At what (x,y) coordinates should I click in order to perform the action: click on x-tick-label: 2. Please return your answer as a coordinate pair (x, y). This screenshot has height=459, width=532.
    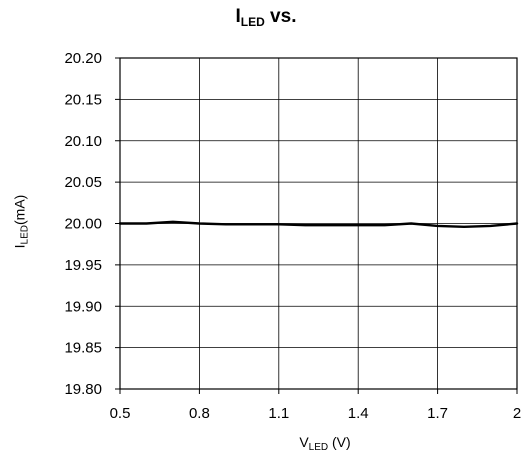
    Looking at the image, I should click on (517, 413).